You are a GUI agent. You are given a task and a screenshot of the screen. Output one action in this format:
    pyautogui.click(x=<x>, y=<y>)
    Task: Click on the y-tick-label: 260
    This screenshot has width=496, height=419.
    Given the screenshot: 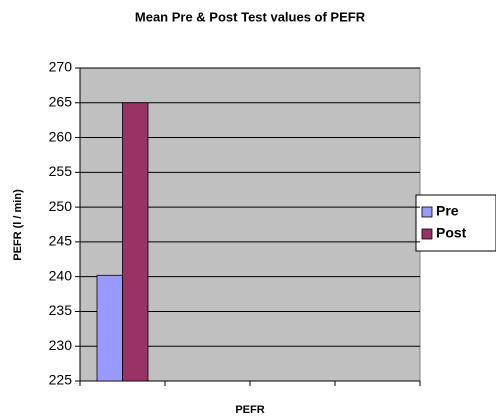 What is the action you would take?
    pyautogui.click(x=61, y=136)
    